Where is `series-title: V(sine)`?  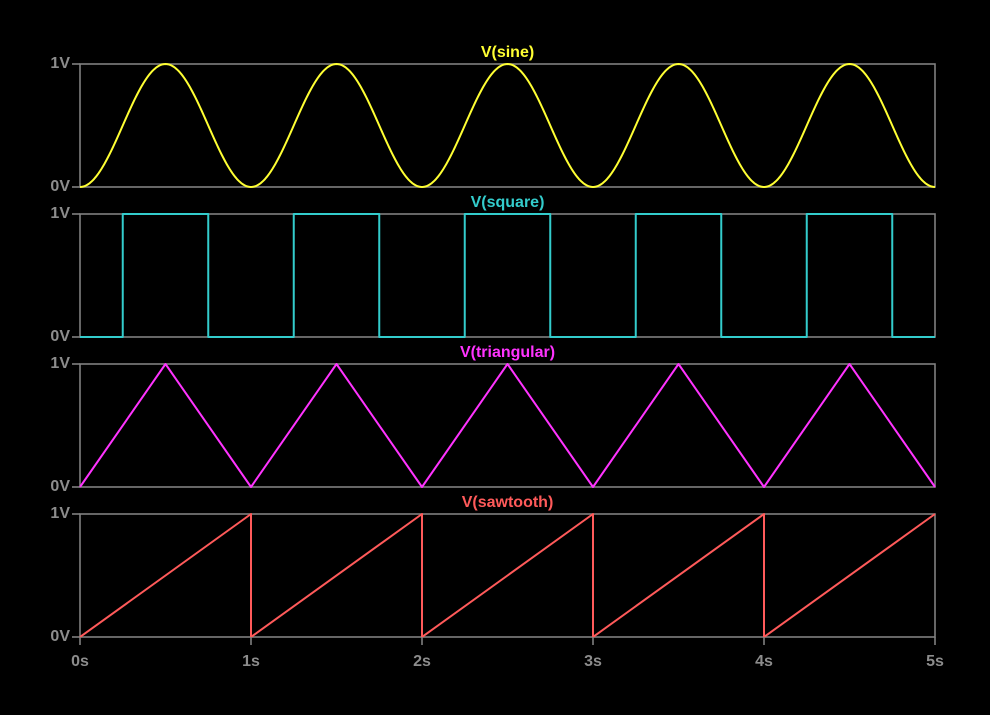
series-title: V(sine) is located at coordinates (507, 52).